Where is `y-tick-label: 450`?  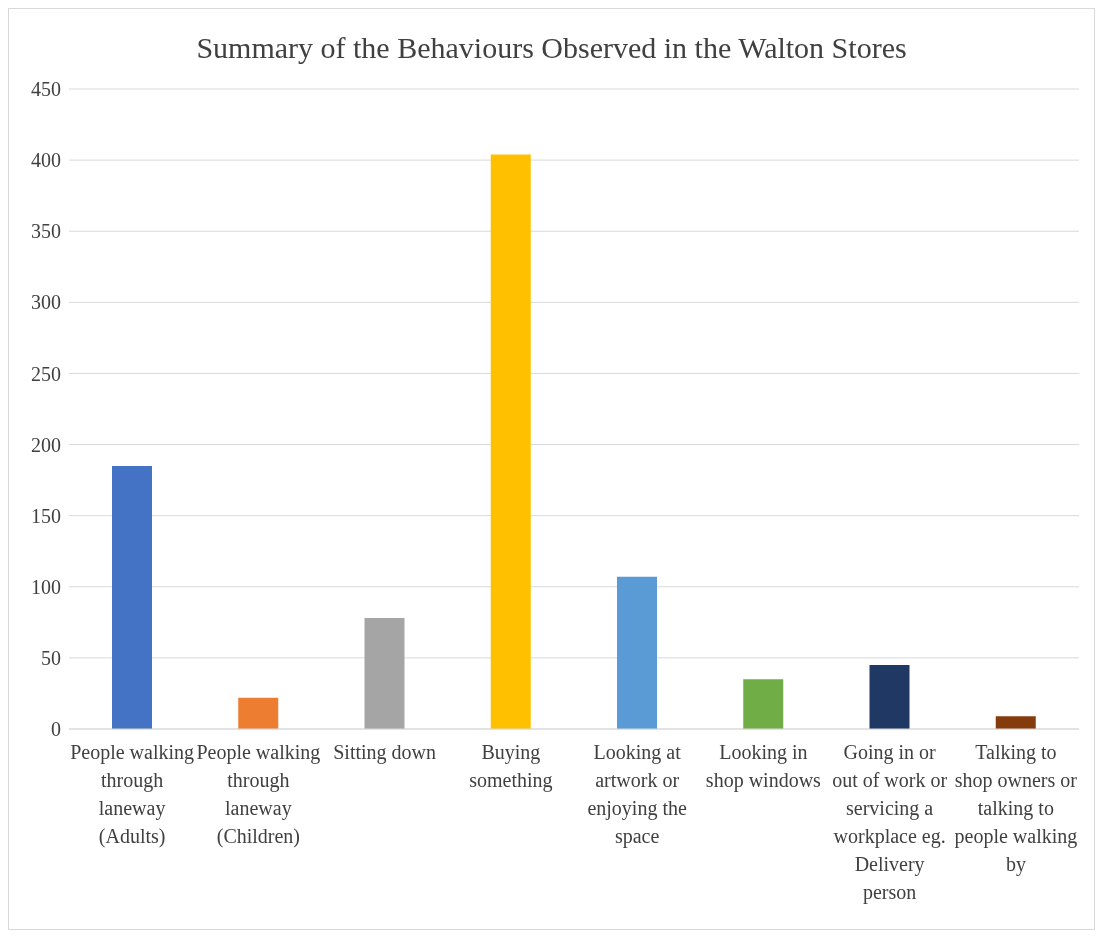
y-tick-label: 450 is located at coordinates (46, 89).